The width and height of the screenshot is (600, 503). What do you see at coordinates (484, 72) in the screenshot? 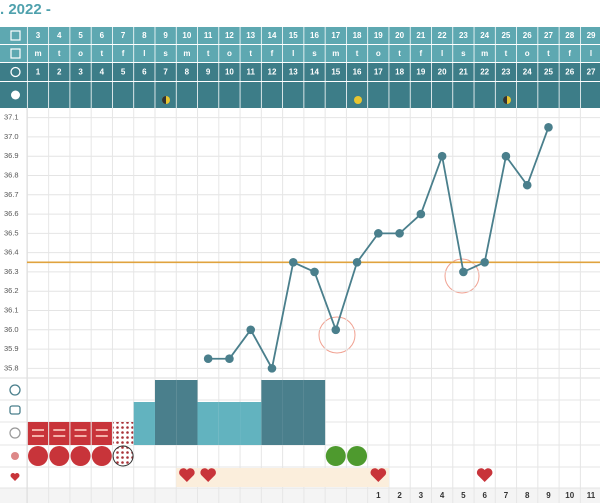
I see `cycle-day-label: 22` at bounding box center [484, 72].